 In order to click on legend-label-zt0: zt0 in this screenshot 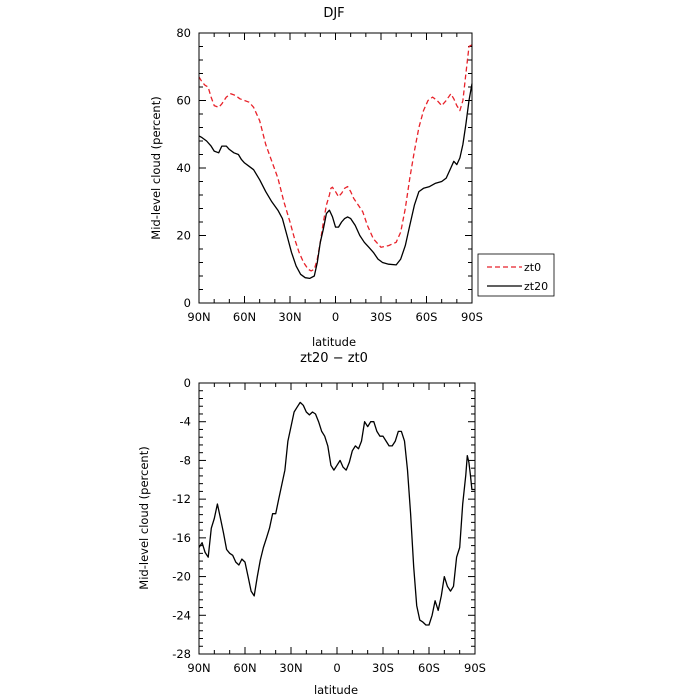, I will do `click(532, 267)`.